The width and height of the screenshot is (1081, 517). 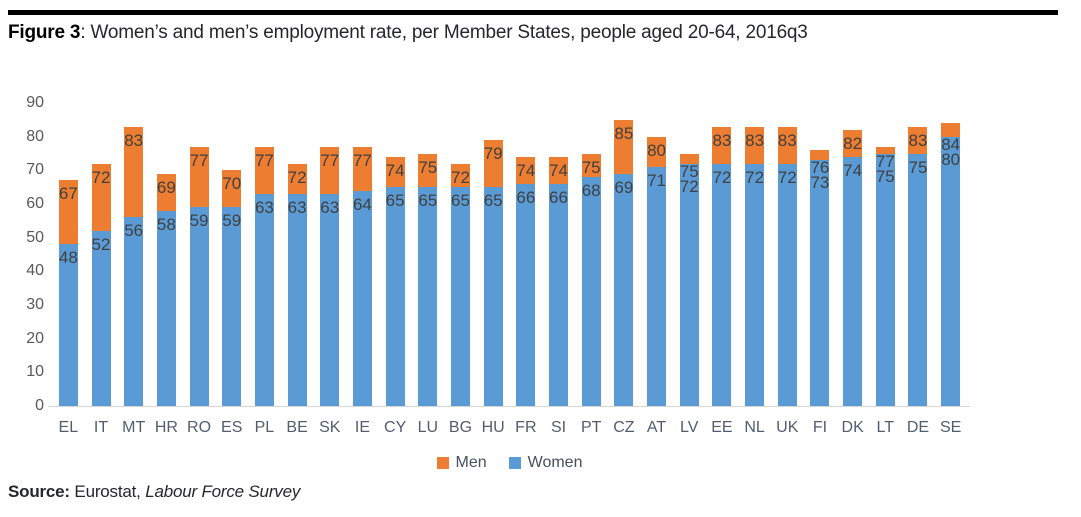 What do you see at coordinates (395, 427) in the screenshot?
I see `x-tick-label-cy: CY` at bounding box center [395, 427].